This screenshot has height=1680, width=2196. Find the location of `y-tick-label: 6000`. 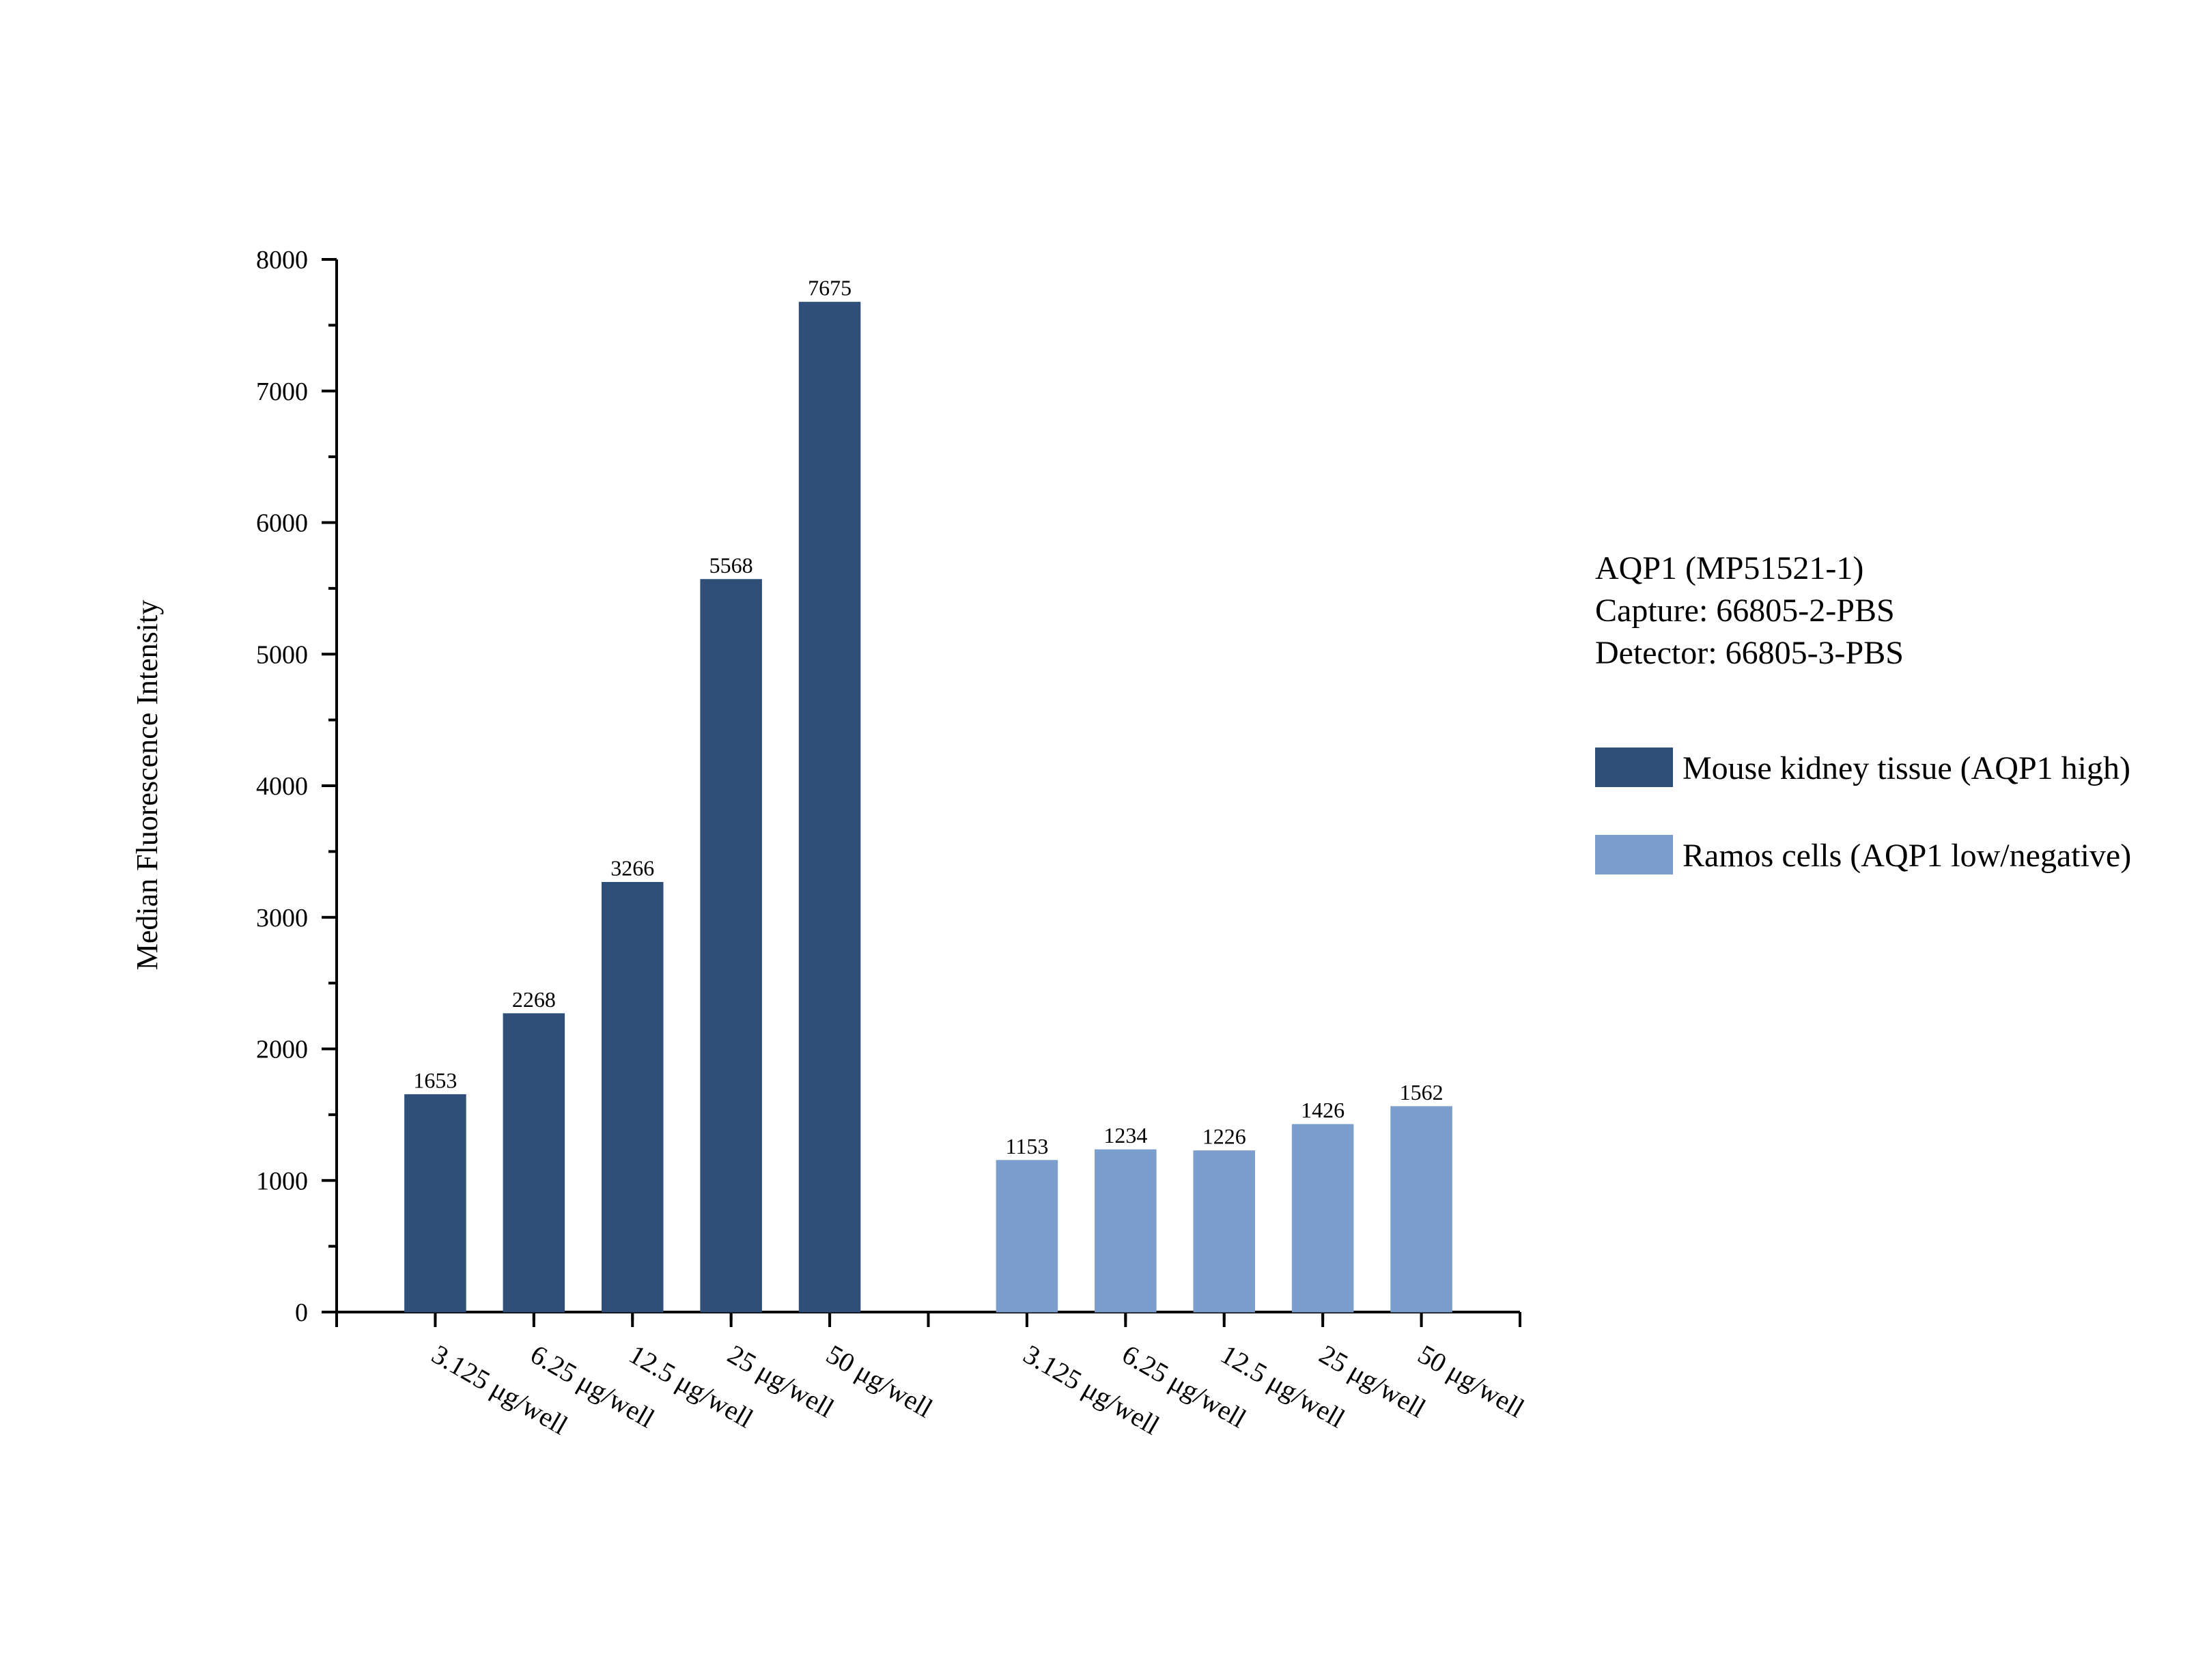

y-tick-label: 6000 is located at coordinates (282, 523).